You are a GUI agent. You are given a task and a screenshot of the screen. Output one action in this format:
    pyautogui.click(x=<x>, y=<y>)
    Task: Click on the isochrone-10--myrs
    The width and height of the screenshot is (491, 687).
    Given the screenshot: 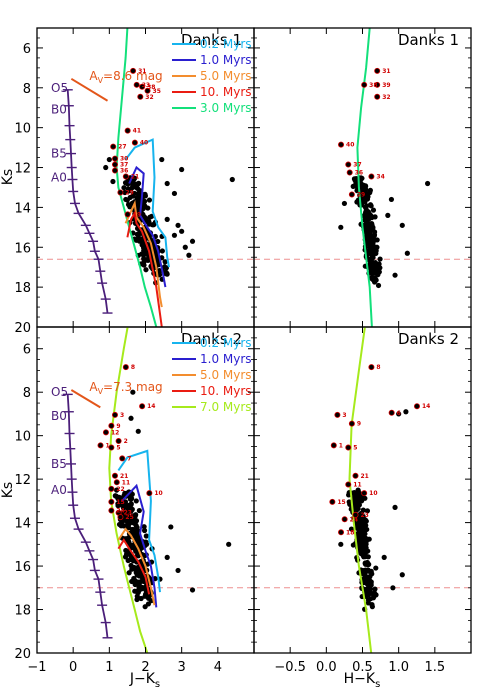 What is the action you would take?
    pyautogui.click(x=144, y=268)
    